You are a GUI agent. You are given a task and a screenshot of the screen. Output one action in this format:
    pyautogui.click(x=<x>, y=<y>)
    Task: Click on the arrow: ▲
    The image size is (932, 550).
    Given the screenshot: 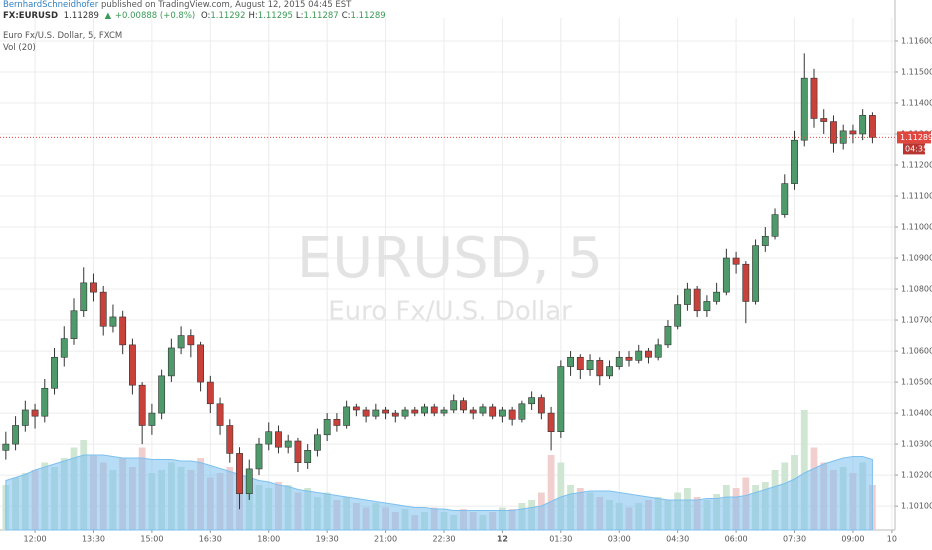 What is the action you would take?
    pyautogui.click(x=108, y=16)
    